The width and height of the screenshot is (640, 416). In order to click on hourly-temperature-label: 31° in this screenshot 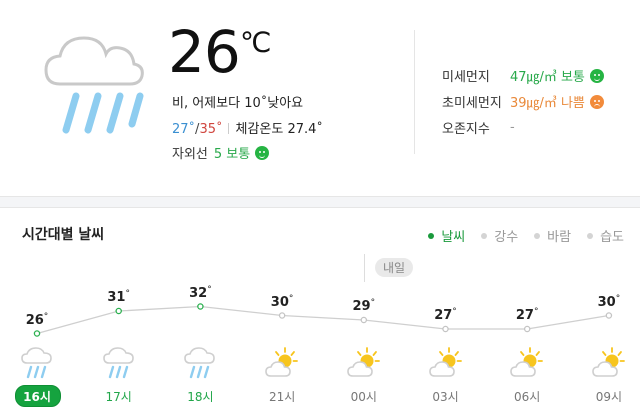, I will do `click(118, 297)`.